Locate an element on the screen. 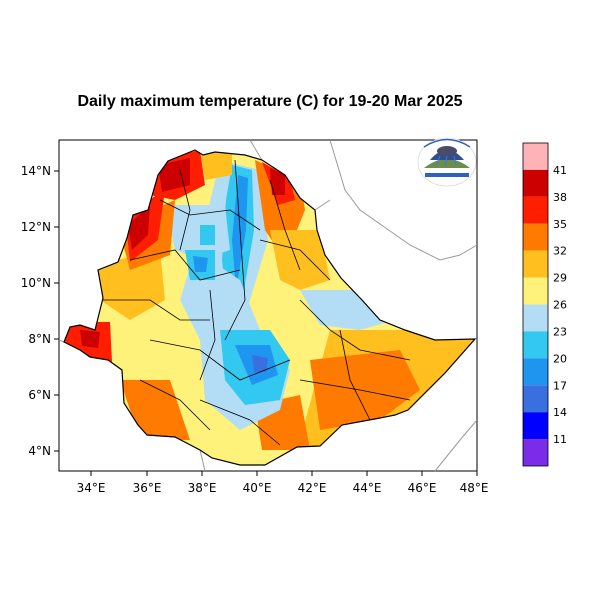 The width and height of the screenshot is (600, 600). x-tick-label: 44°E is located at coordinates (367, 488).